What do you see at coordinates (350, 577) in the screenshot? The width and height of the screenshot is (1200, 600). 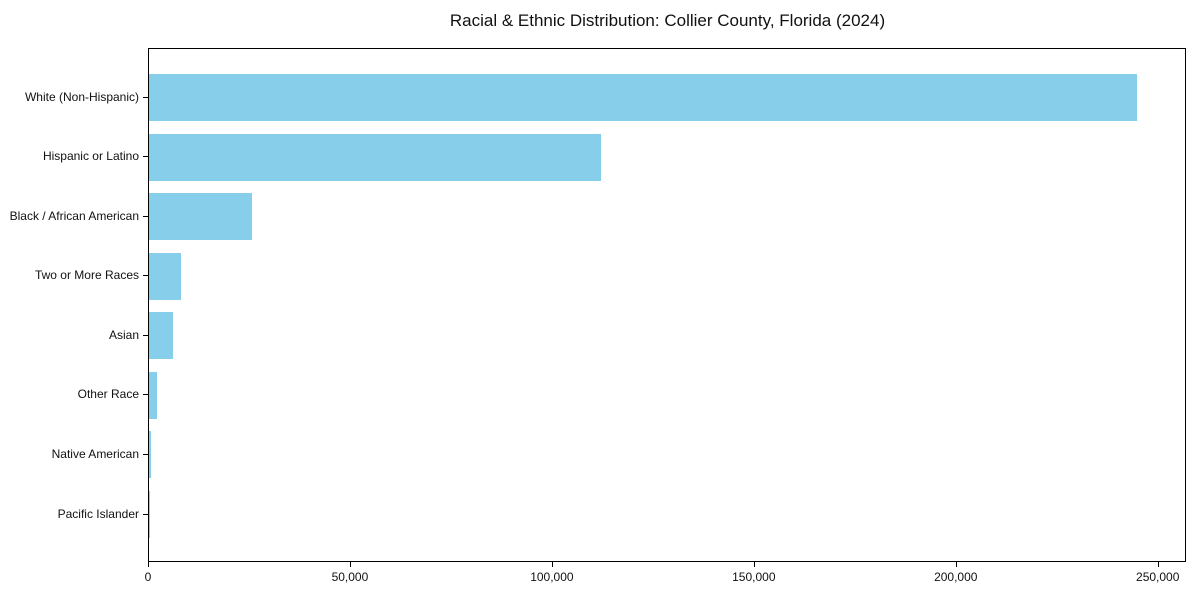 I see `x-tick-label: 50,000` at bounding box center [350, 577].